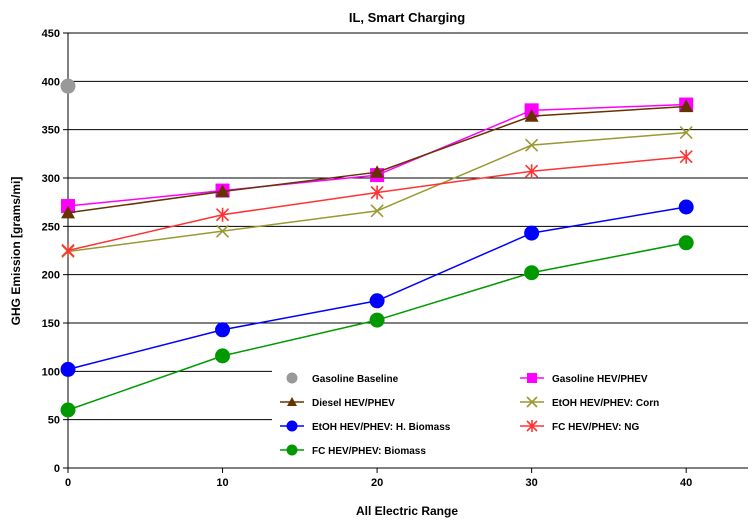  What do you see at coordinates (51, 179) in the screenshot?
I see `y-tick-label: 300` at bounding box center [51, 179].